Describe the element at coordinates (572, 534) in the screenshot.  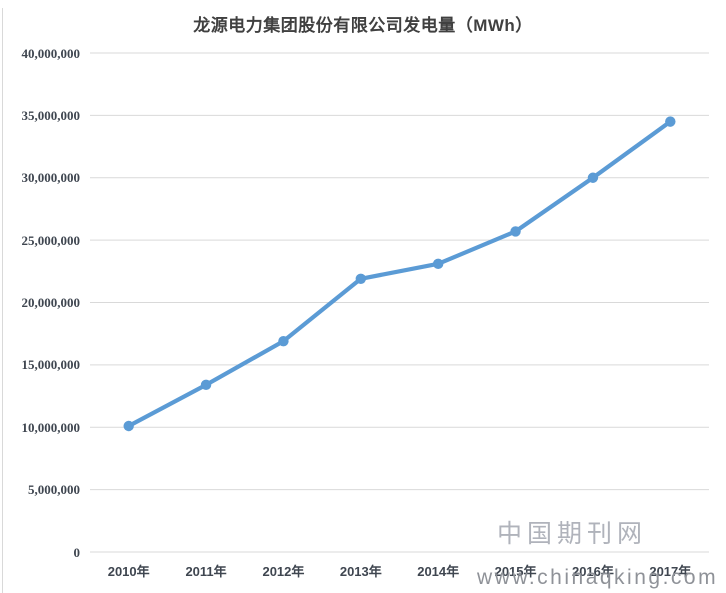
I see `watermark-site-name: 中国期刊网` at that location.